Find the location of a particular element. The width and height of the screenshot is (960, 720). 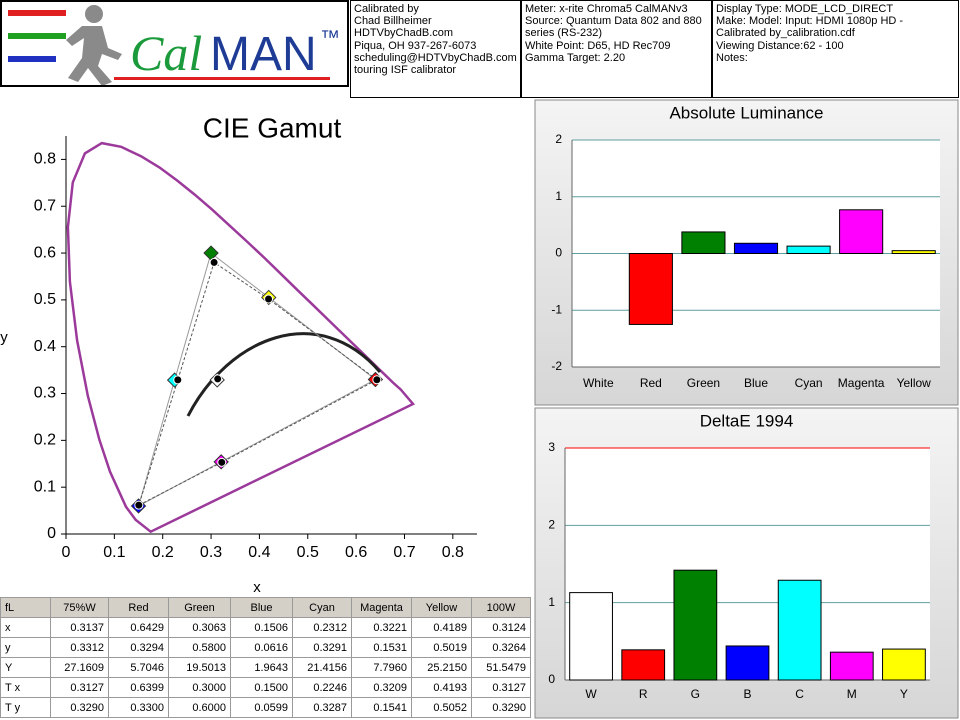

table-cell: 0.3137 is located at coordinates (79, 627).